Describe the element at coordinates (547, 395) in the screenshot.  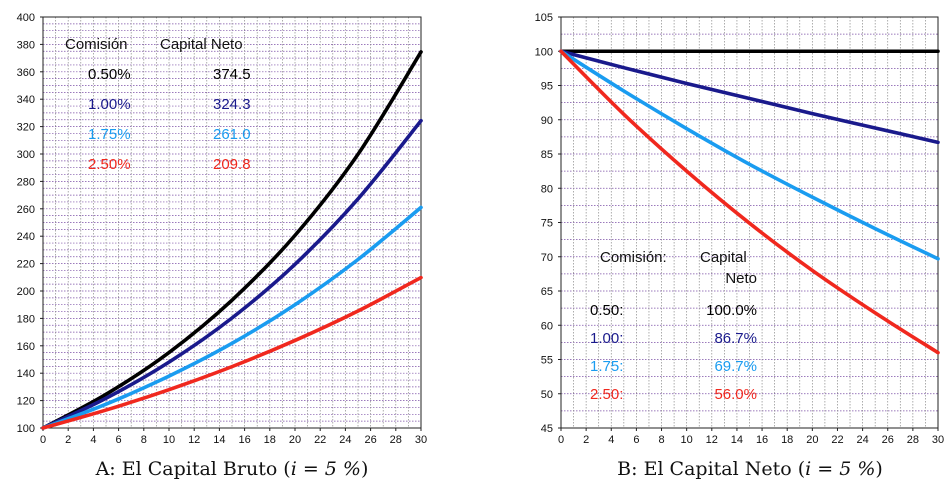
I see `y-tick-label: 50` at that location.